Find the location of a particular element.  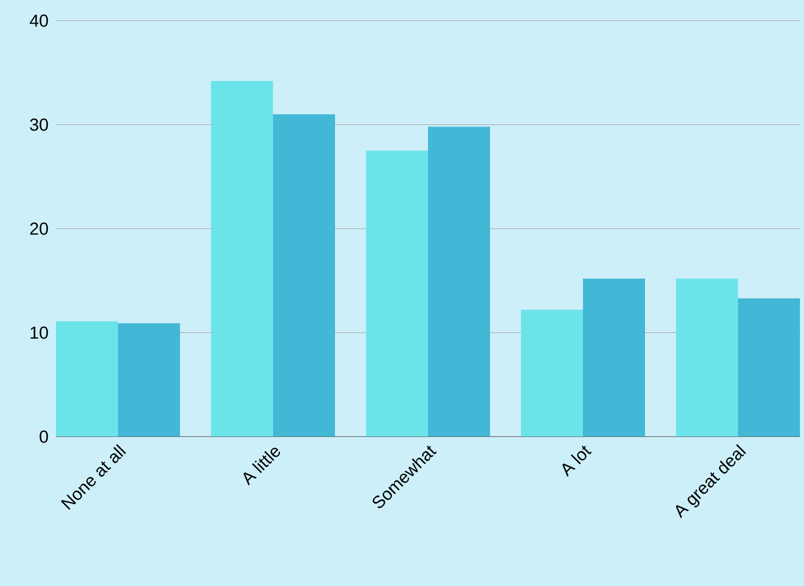

y-tick-label: 30 is located at coordinates (39, 124).